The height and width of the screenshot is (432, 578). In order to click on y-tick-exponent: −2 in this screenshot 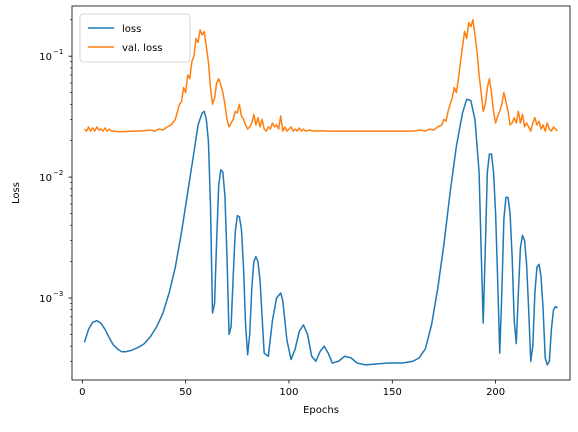, I will do `click(58, 173)`.